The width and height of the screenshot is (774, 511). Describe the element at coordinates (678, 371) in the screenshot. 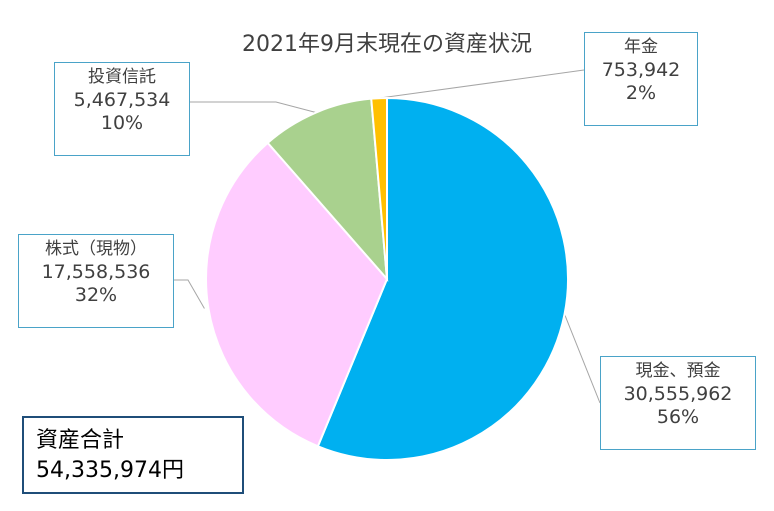

I see `slice-label: 現金、預金` at that location.